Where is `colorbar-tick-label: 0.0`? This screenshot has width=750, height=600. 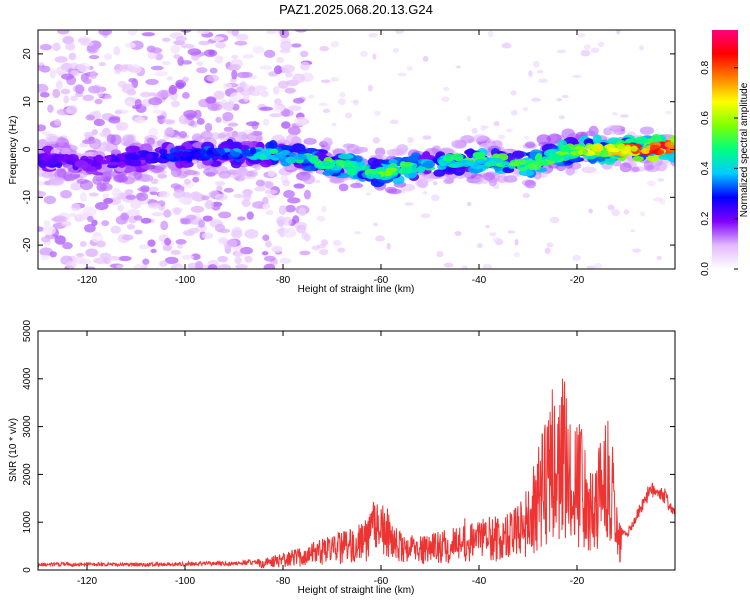
colorbar-tick-label: 0.0 is located at coordinates (705, 269).